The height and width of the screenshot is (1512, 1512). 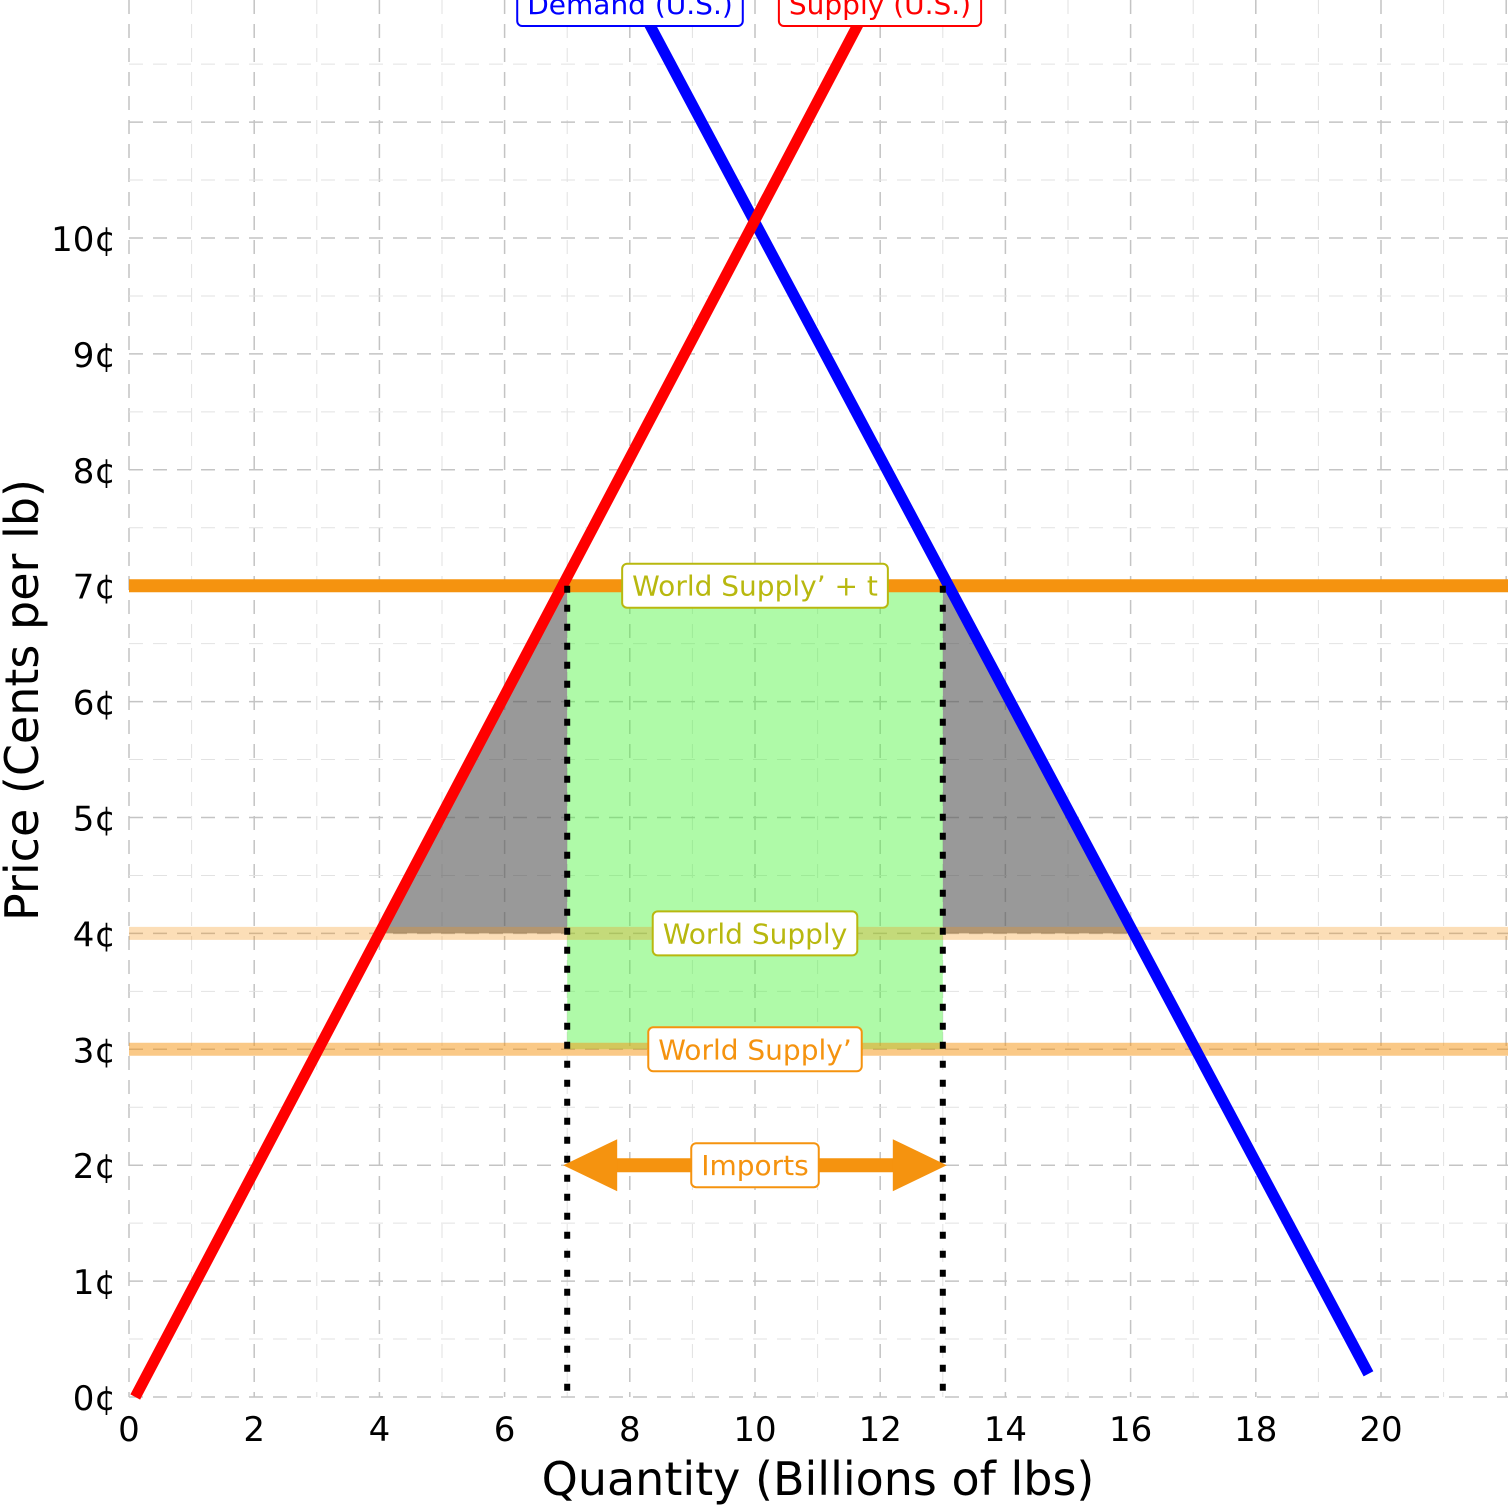 What do you see at coordinates (380, 1430) in the screenshot?
I see `x-tick-label: 4` at bounding box center [380, 1430].